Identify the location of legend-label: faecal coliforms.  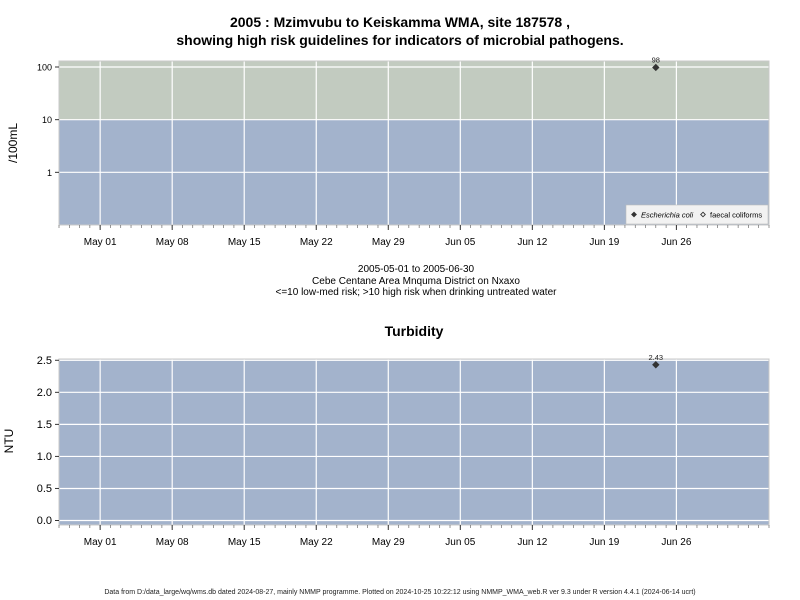
(736, 215).